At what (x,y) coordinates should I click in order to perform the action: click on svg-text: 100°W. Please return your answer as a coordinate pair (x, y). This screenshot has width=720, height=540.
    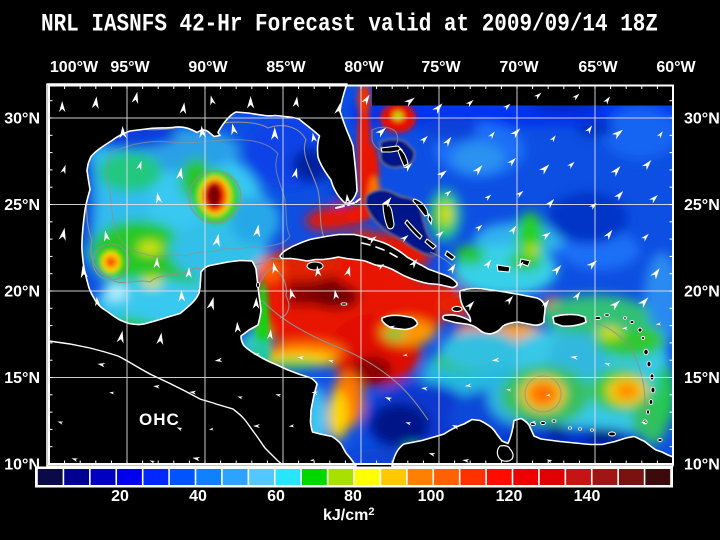
    Looking at the image, I should click on (74, 67).